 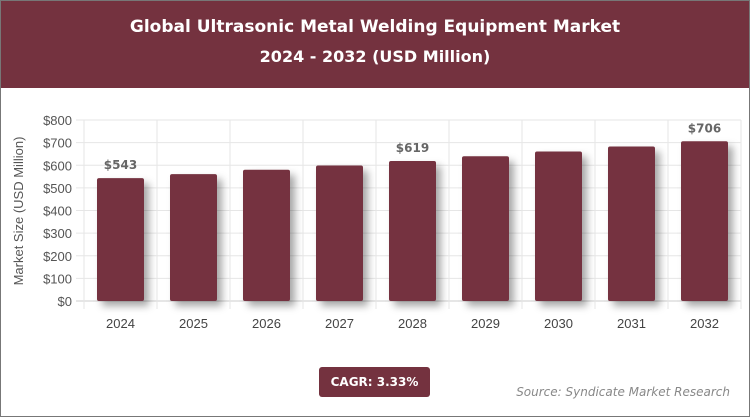 I want to click on bar-2029, so click(x=485, y=228).